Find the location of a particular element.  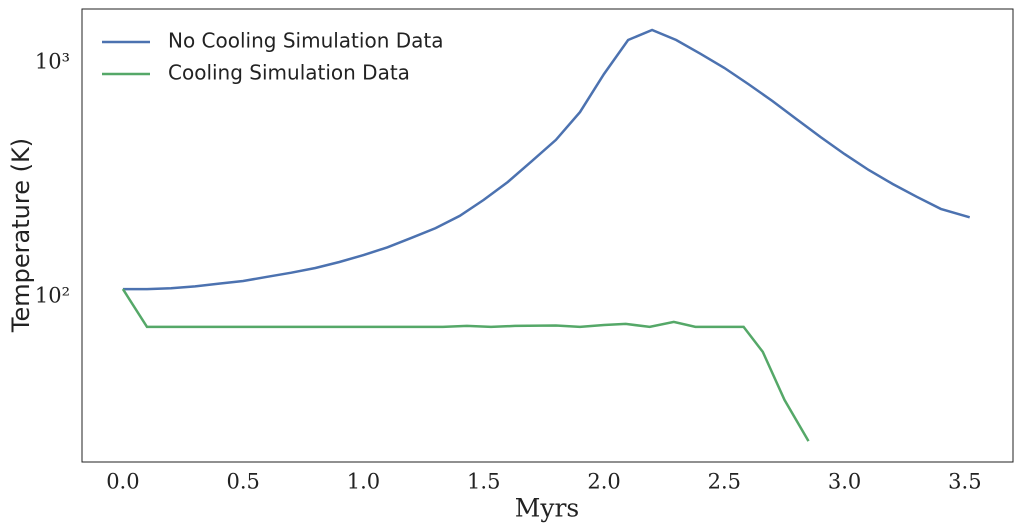

x-axis-label: Myrs is located at coordinates (547, 508).